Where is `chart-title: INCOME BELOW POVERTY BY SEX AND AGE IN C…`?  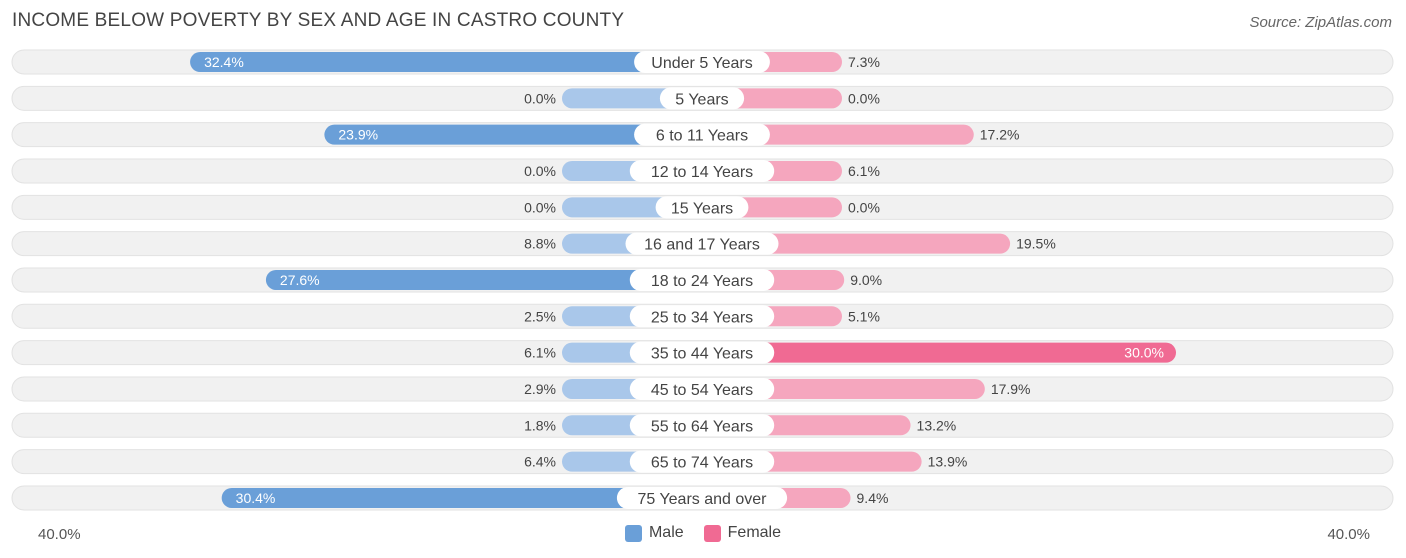
chart-title: INCOME BELOW POVERTY BY SEX AND AGE IN C… is located at coordinates (318, 20).